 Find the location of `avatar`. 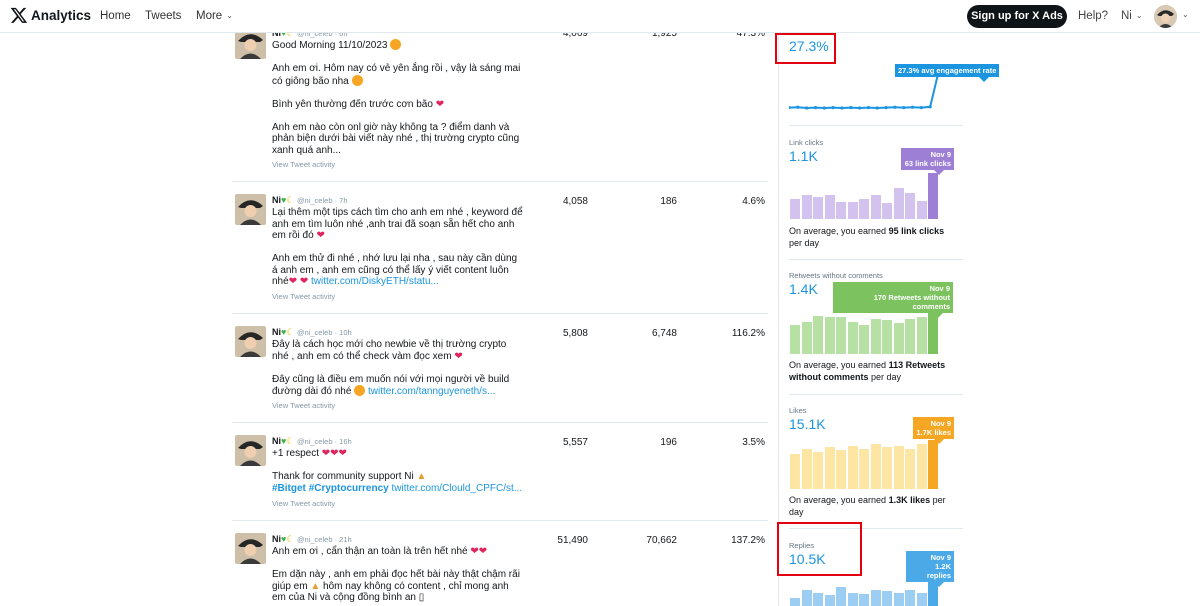

avatar is located at coordinates (1165, 16).